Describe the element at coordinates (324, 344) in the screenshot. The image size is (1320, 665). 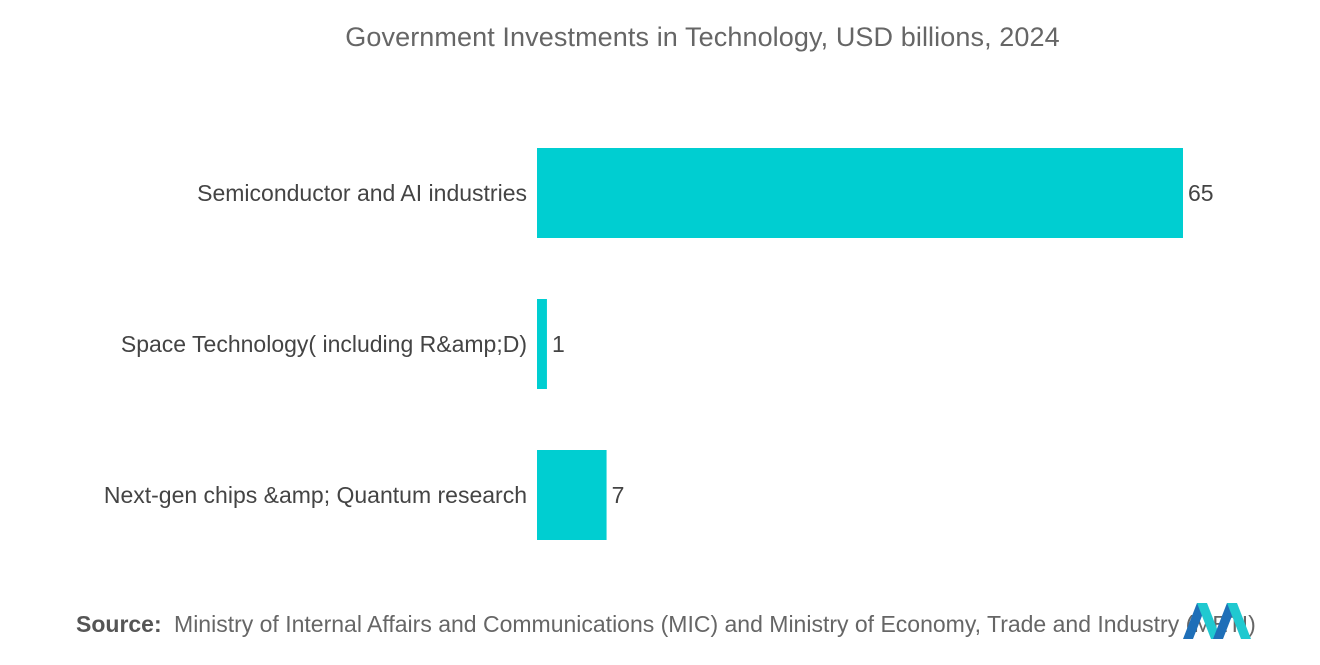
I see `category-label-1: Space Technology( including R&amp;D)` at that location.